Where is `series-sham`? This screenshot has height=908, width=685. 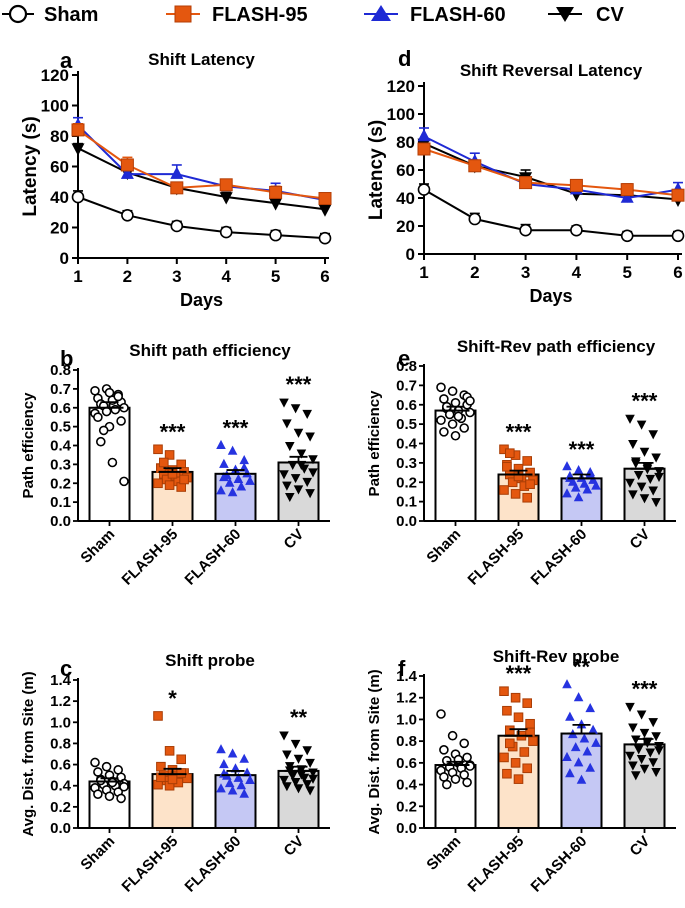
series-sham is located at coordinates (201, 217).